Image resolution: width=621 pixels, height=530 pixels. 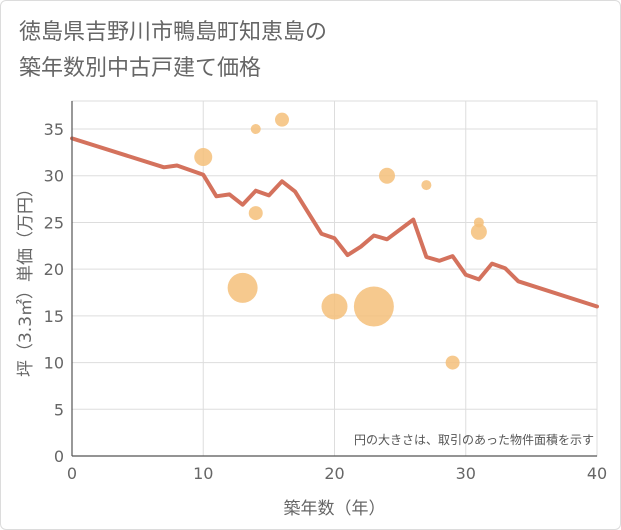 What do you see at coordinates (26, 278) in the screenshot?
I see `y-axis-title: 坪（3.3㎡）単価（万円）` at bounding box center [26, 278].